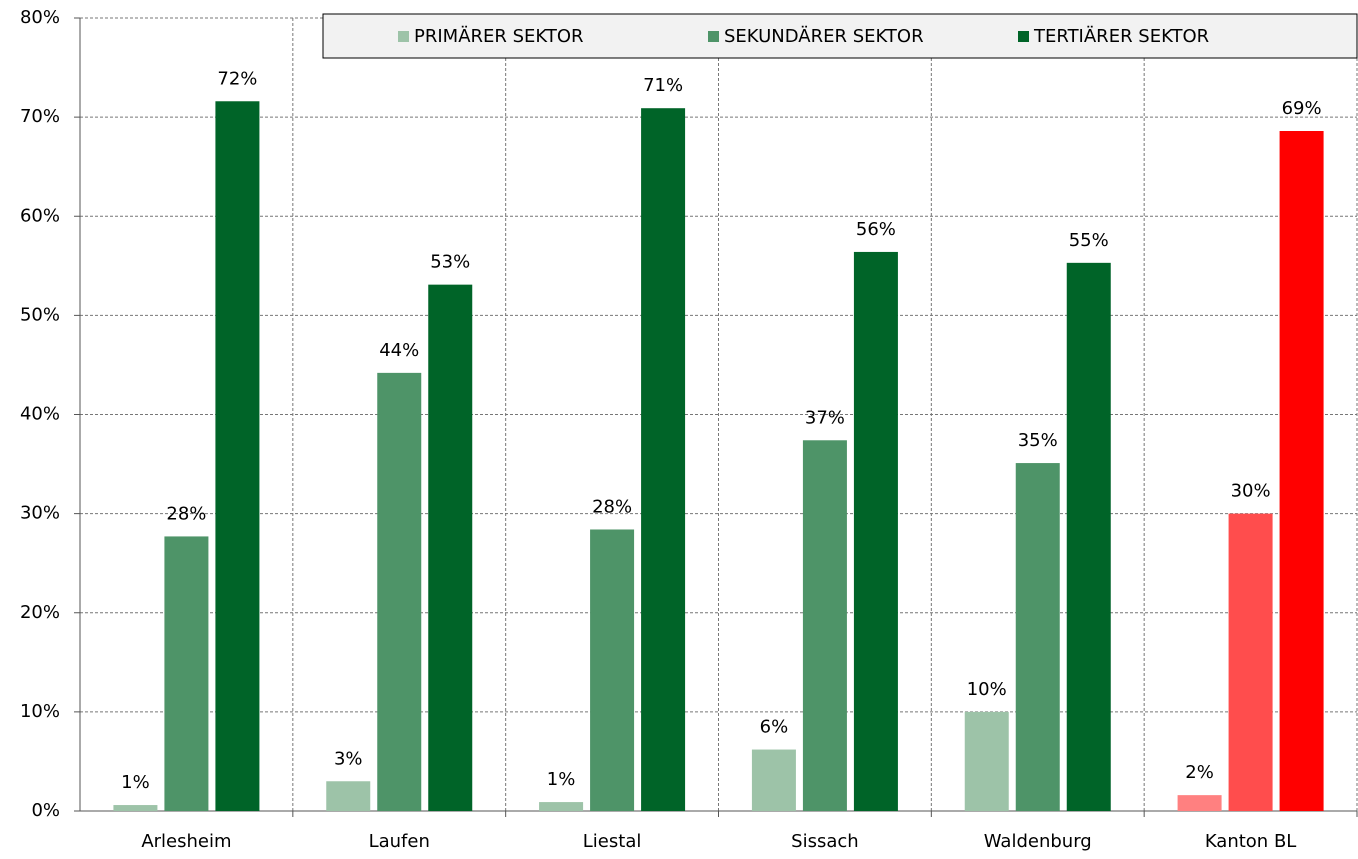 The width and height of the screenshot is (1358, 859). Describe the element at coordinates (1121, 36) in the screenshot. I see `legend-label: TERTIÄRER SEKTOR` at that location.